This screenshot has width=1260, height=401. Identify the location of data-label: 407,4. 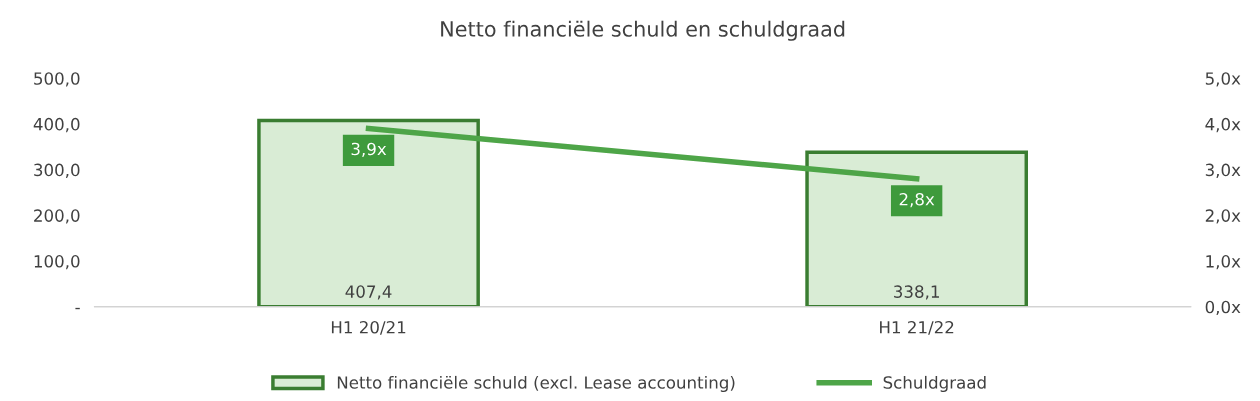
(368, 292).